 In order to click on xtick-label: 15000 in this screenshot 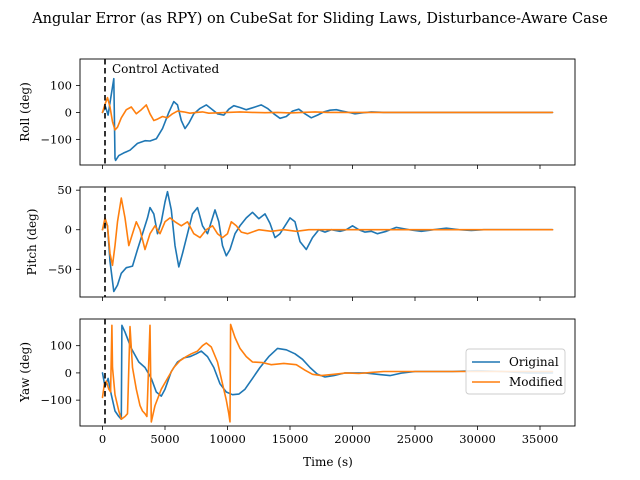, I will do `click(290, 439)`.